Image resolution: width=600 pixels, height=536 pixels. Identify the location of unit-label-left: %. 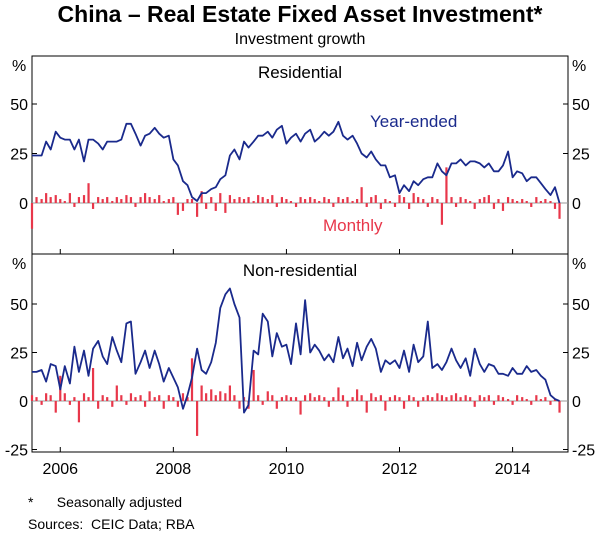
(19, 66).